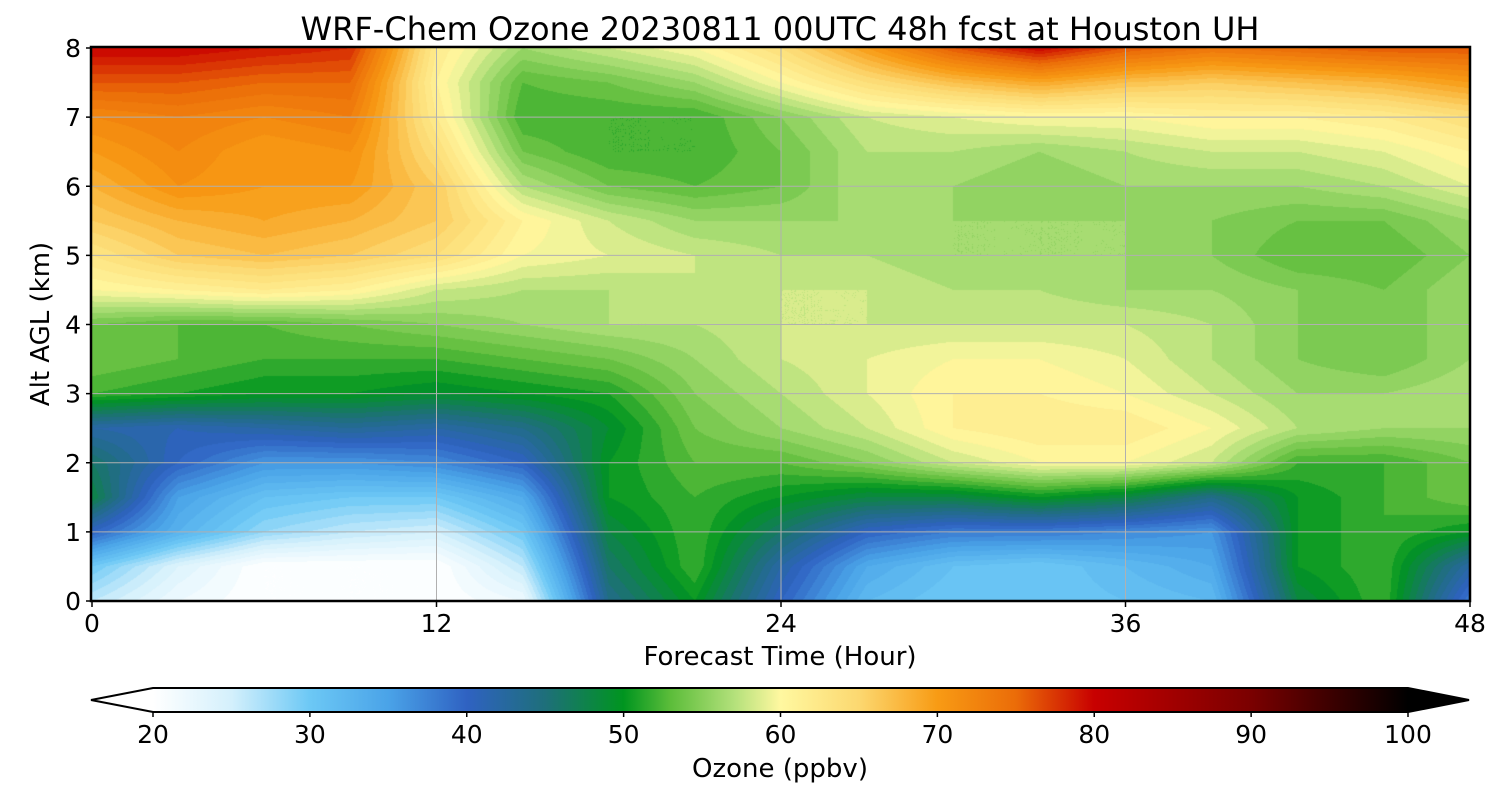 This screenshot has height=800, width=1500. Describe the element at coordinates (73, 394) in the screenshot. I see `y-tick-label-3: 3` at that location.